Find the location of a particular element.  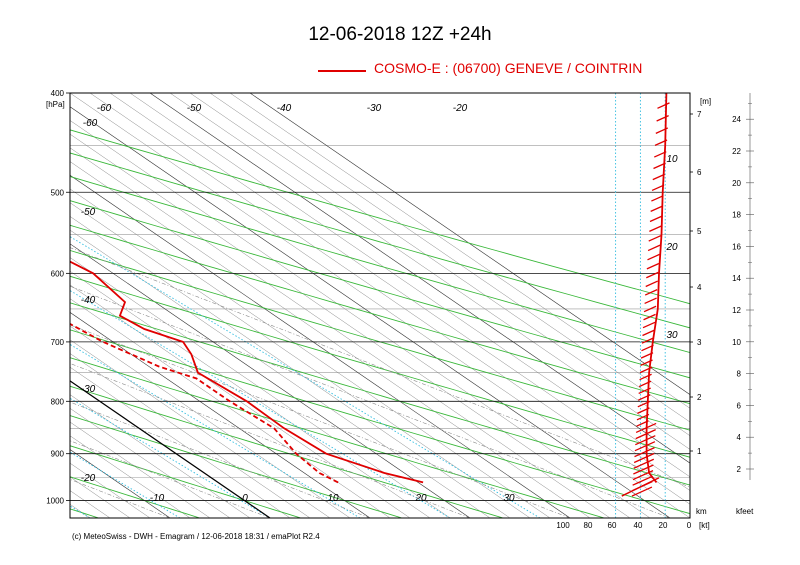

isotherm-label-left: -30 is located at coordinates (88, 389).